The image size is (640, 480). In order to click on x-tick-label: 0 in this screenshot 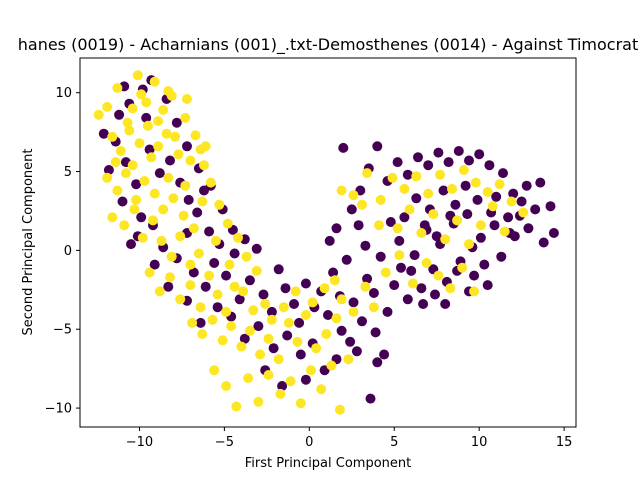, I will do `click(309, 442)`.